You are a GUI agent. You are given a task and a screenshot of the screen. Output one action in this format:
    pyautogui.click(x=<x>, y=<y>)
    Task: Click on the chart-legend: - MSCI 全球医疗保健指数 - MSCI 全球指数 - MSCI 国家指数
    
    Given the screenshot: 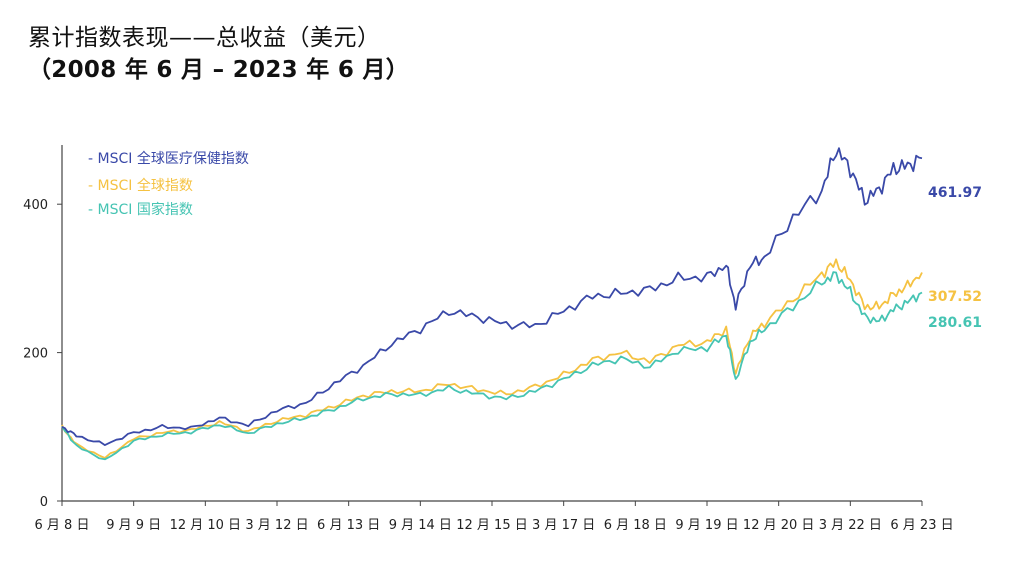 What is the action you would take?
    pyautogui.click(x=168, y=184)
    